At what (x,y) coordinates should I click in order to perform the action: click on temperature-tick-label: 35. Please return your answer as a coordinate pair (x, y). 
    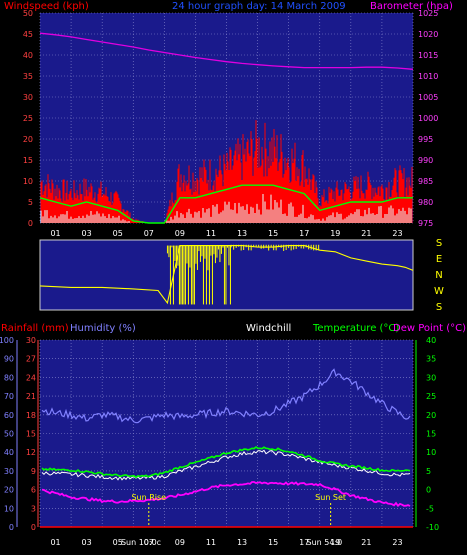
    Looking at the image, I should click on (431, 359).